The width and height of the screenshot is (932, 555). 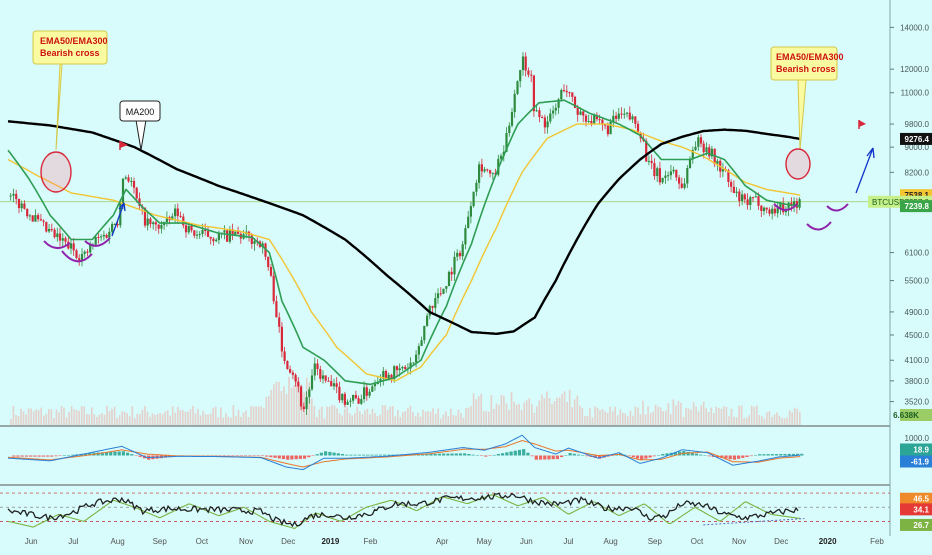 What do you see at coordinates (917, 381) in the screenshot?
I see `price-tick-label: 3800.0` at bounding box center [917, 381].